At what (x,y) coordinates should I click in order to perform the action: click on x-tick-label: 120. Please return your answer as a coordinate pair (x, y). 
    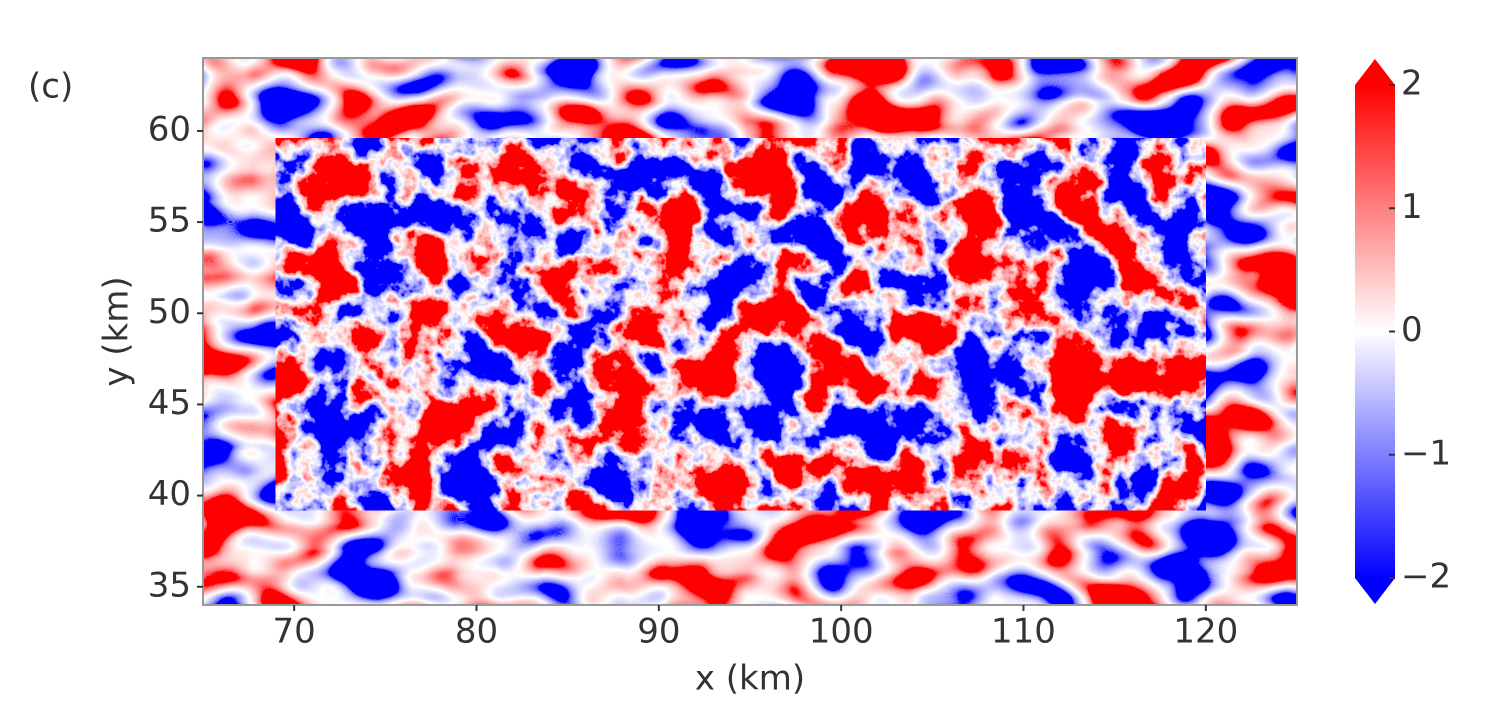
    Looking at the image, I should click on (1205, 632).